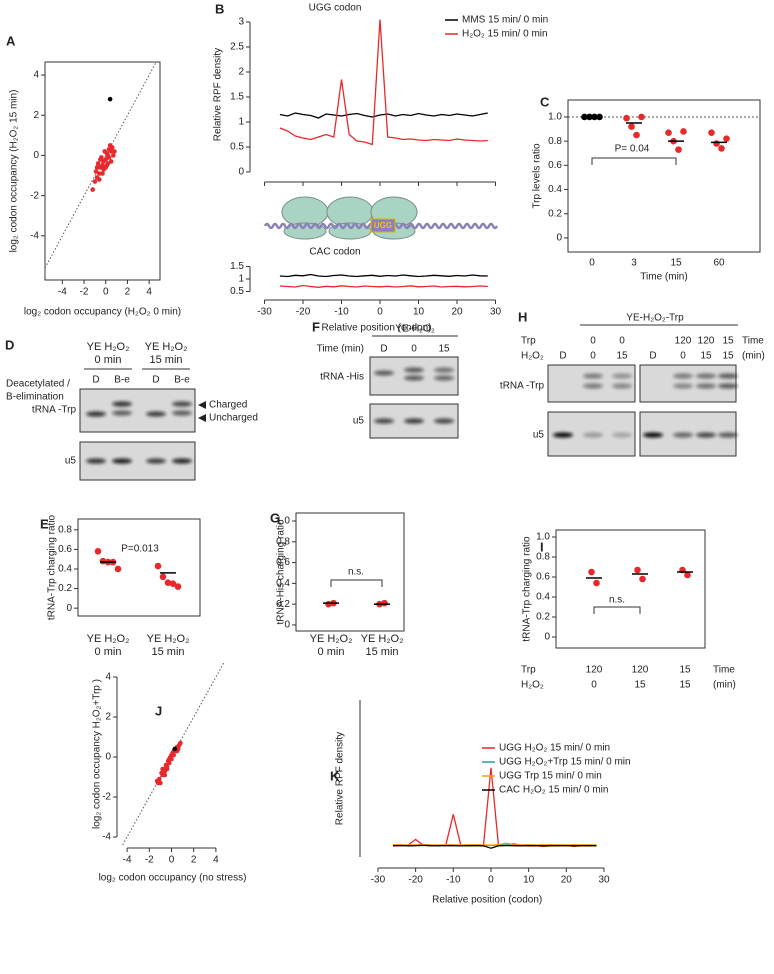  I want to click on lane-label: 15, so click(706, 356).